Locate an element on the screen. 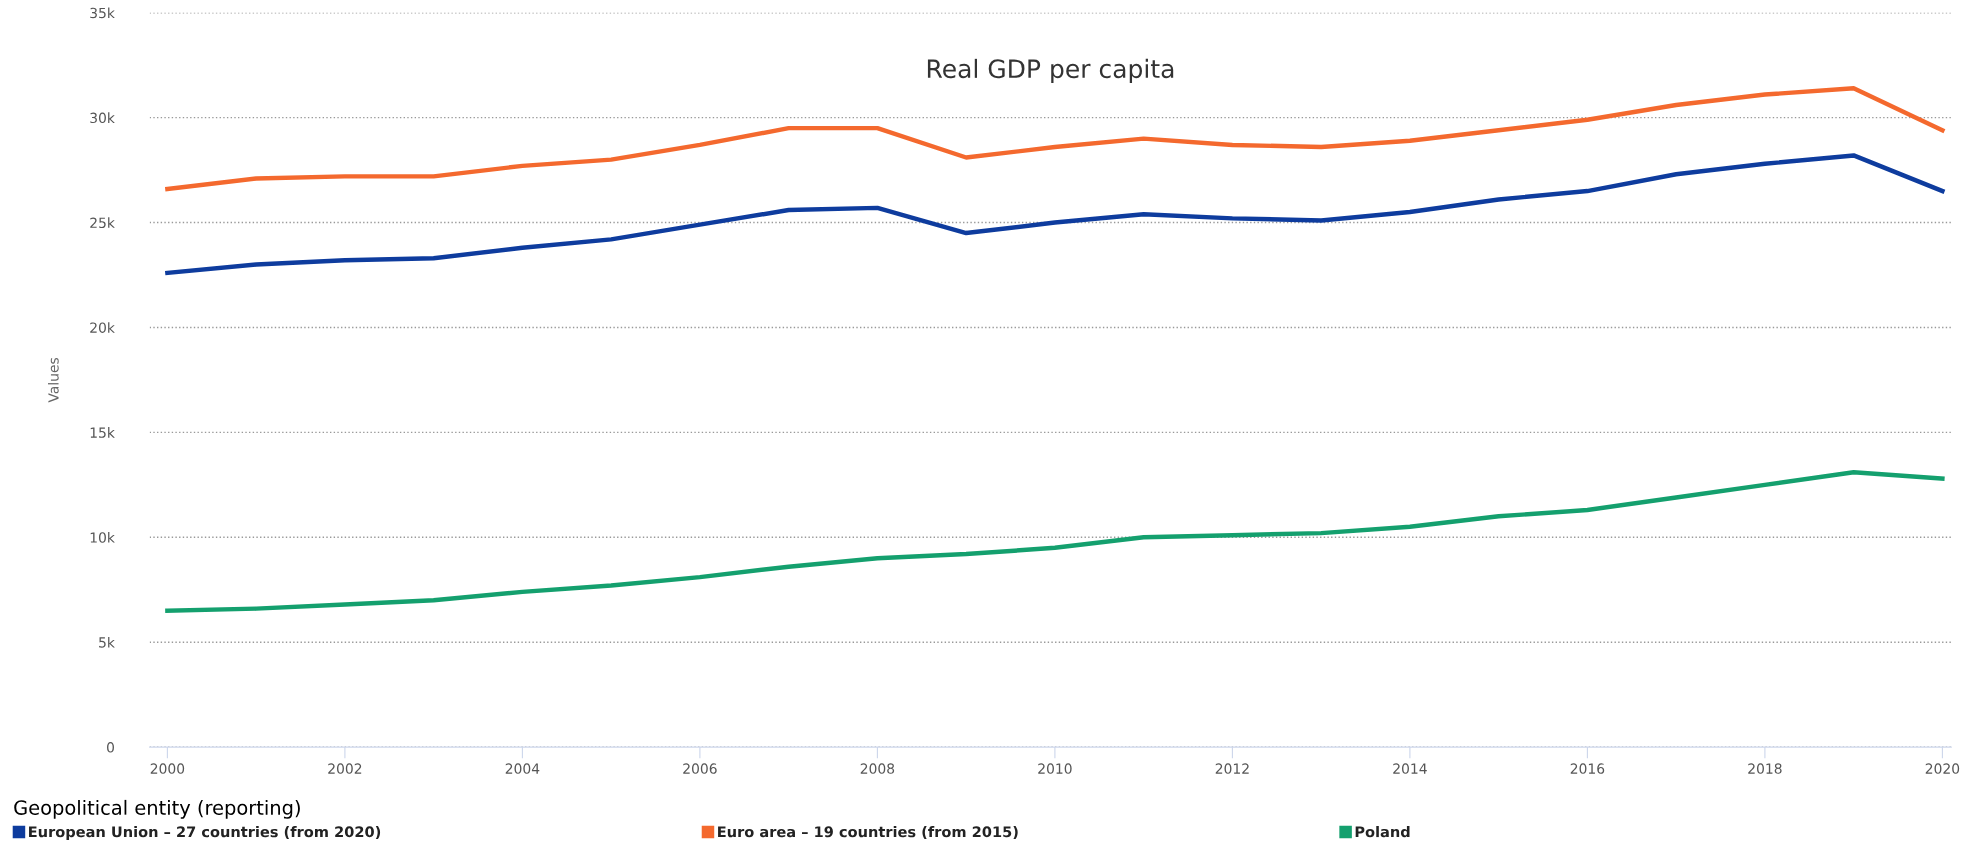  y-tick-label: 5k is located at coordinates (107, 642).